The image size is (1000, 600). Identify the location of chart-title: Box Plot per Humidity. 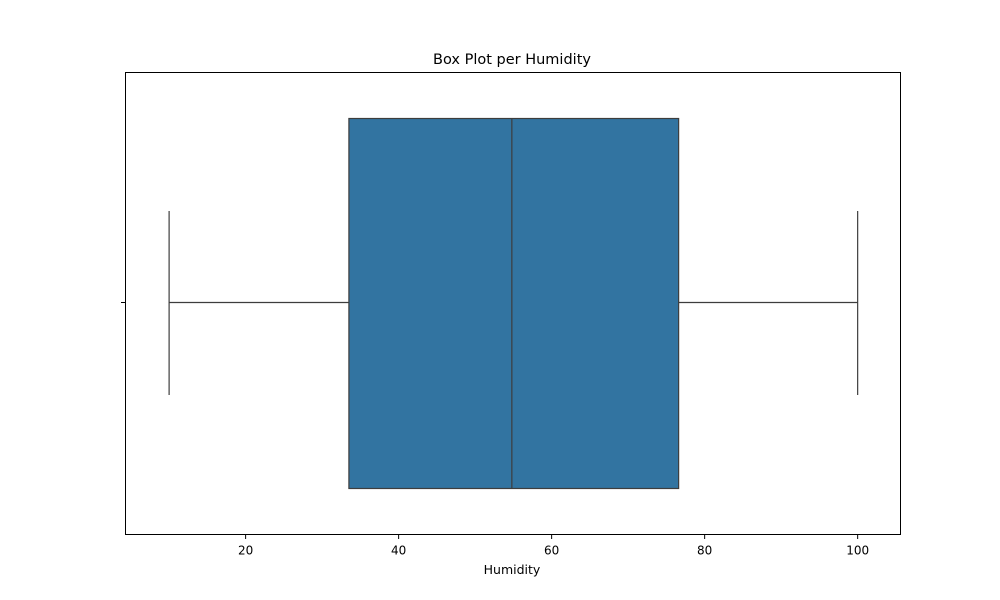
(512, 60).